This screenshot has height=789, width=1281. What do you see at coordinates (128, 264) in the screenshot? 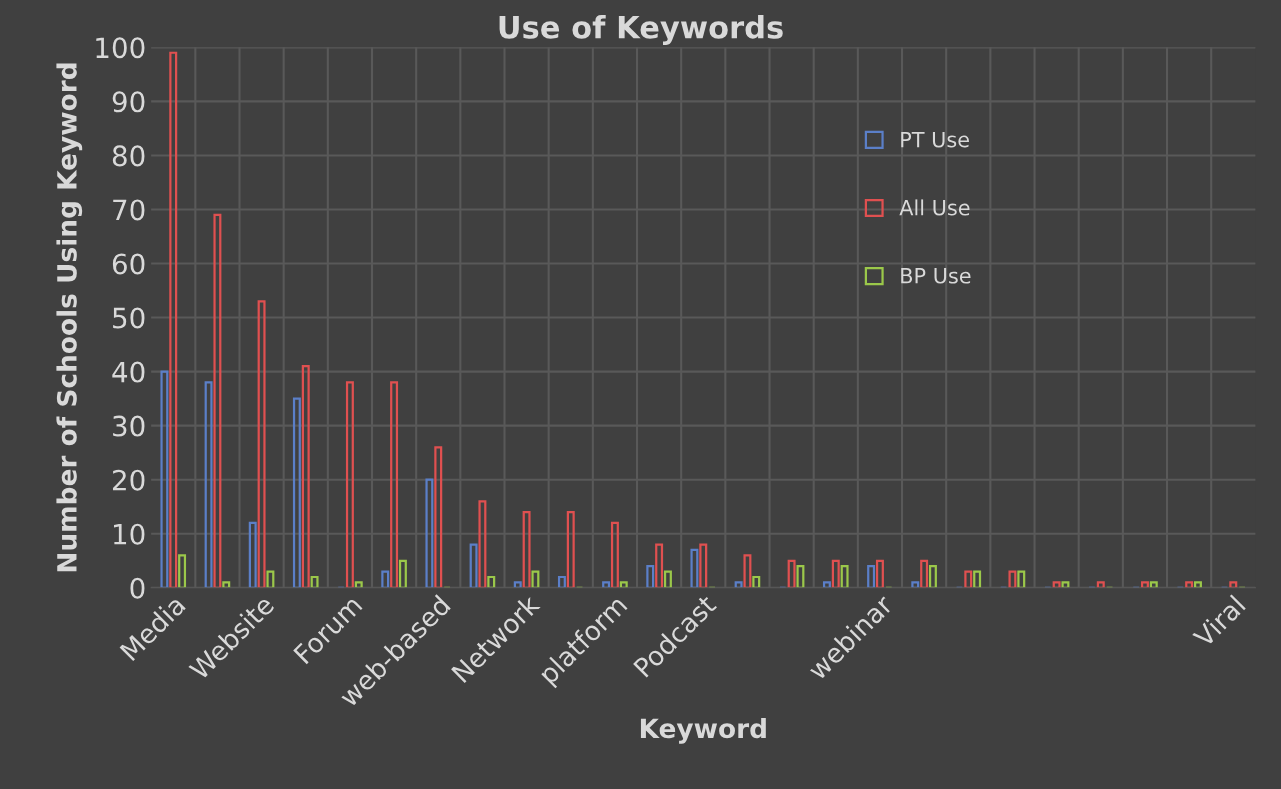
I see `y-tick-label: 60` at bounding box center [128, 264].